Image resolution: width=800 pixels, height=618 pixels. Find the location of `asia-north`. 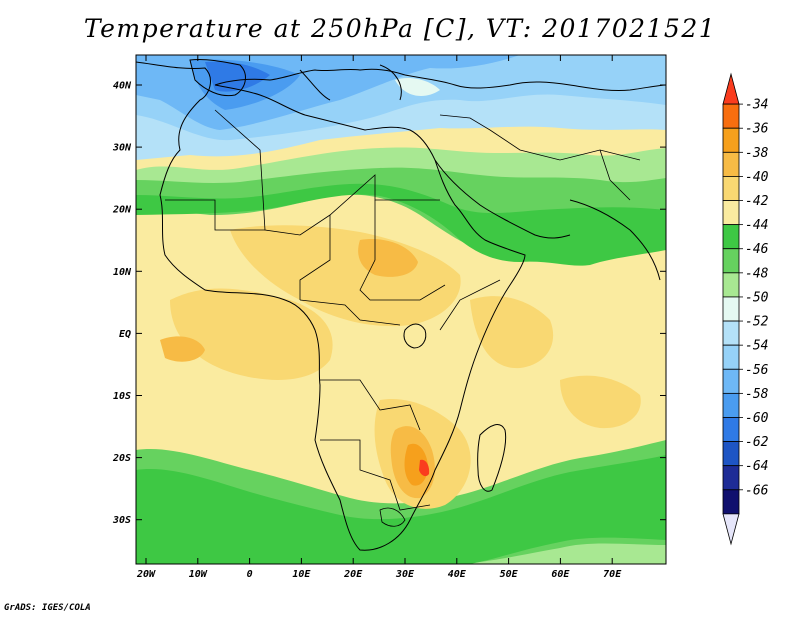

asia-north is located at coordinates (535, 82).